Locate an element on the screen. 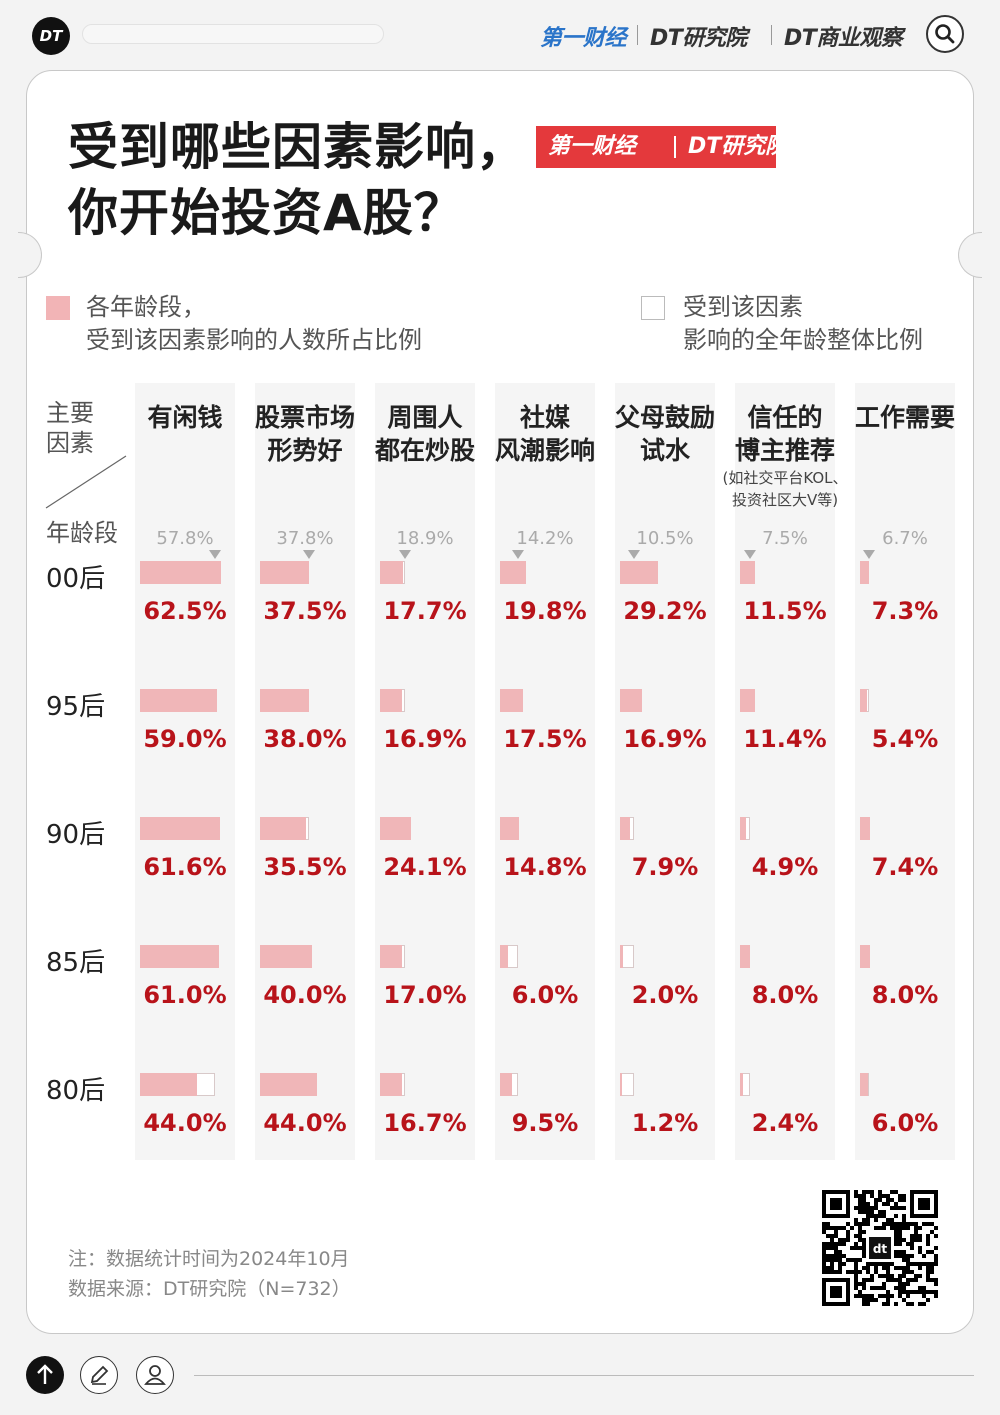 The image size is (1000, 1415). arrow-up-icon is located at coordinates (45, 1374).